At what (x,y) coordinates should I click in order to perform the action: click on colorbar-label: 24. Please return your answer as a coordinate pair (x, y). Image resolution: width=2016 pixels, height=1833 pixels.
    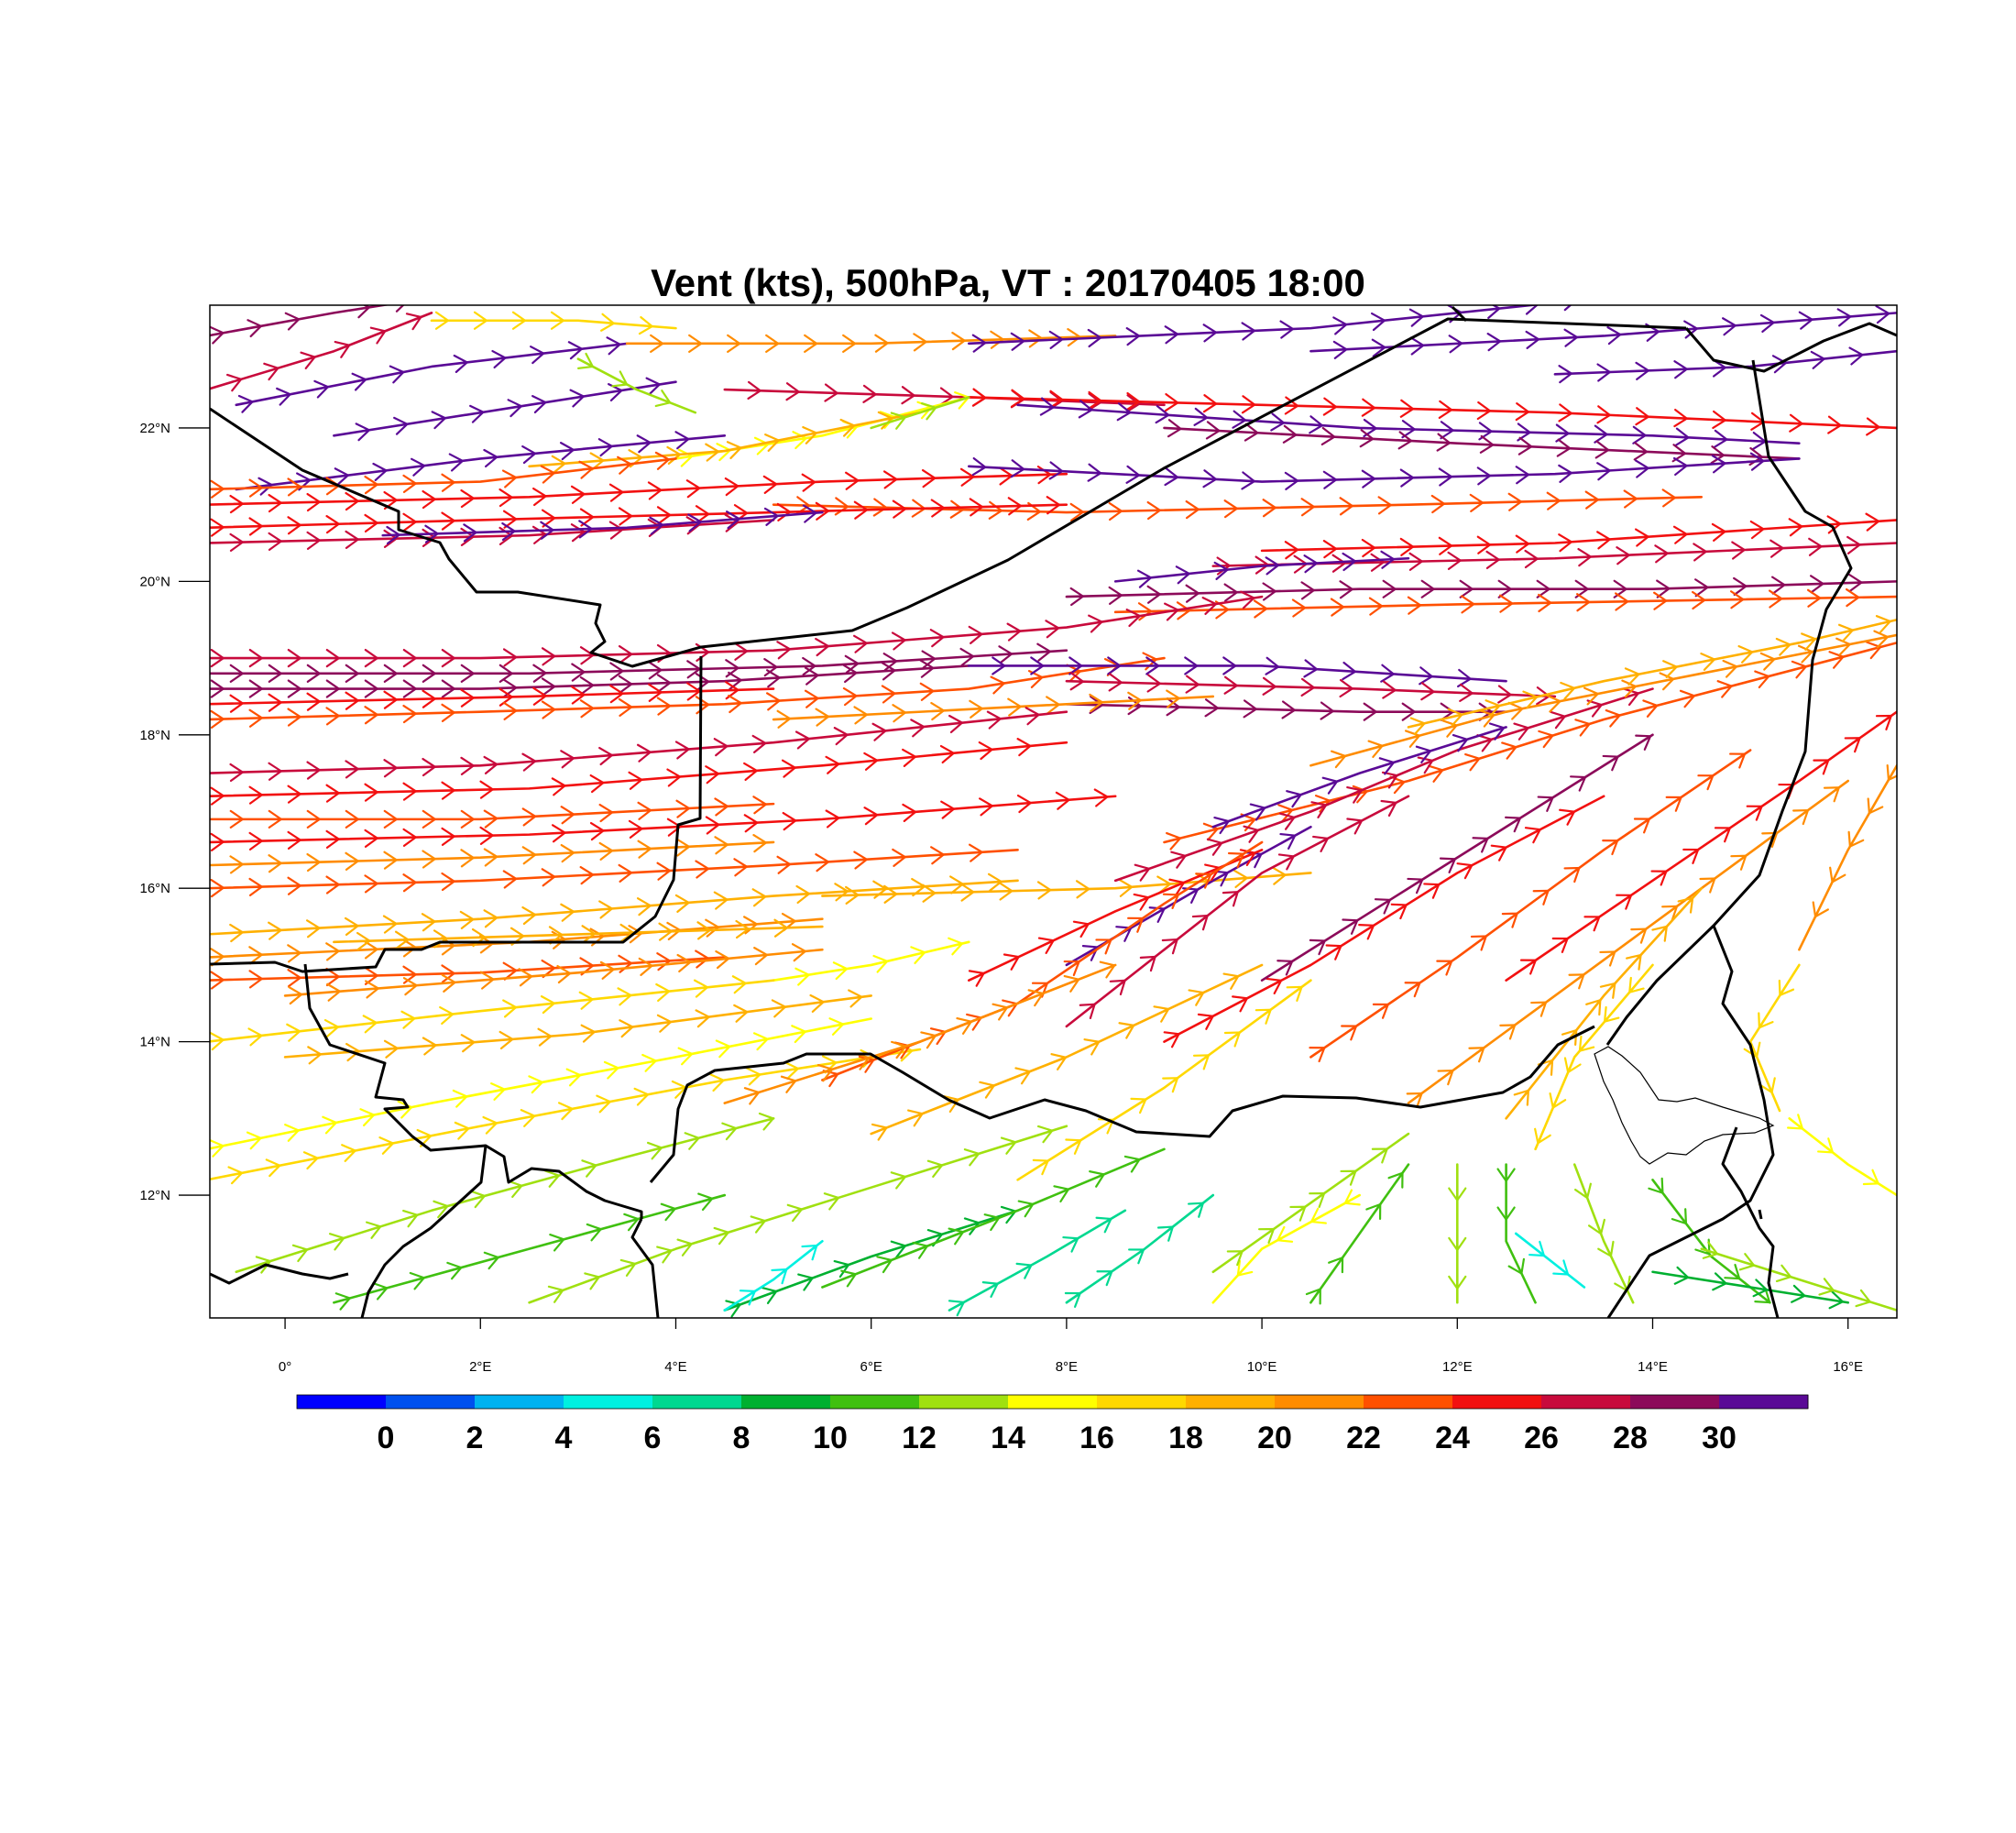
    Looking at the image, I should click on (1452, 1438).